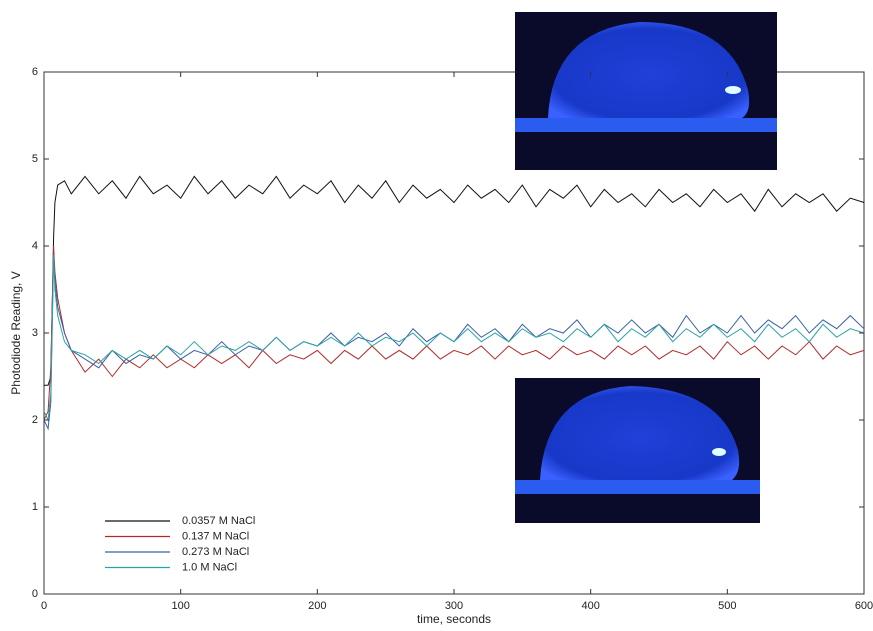 The height and width of the screenshot is (631, 873). I want to click on y-tick-label: 5, so click(35, 159).